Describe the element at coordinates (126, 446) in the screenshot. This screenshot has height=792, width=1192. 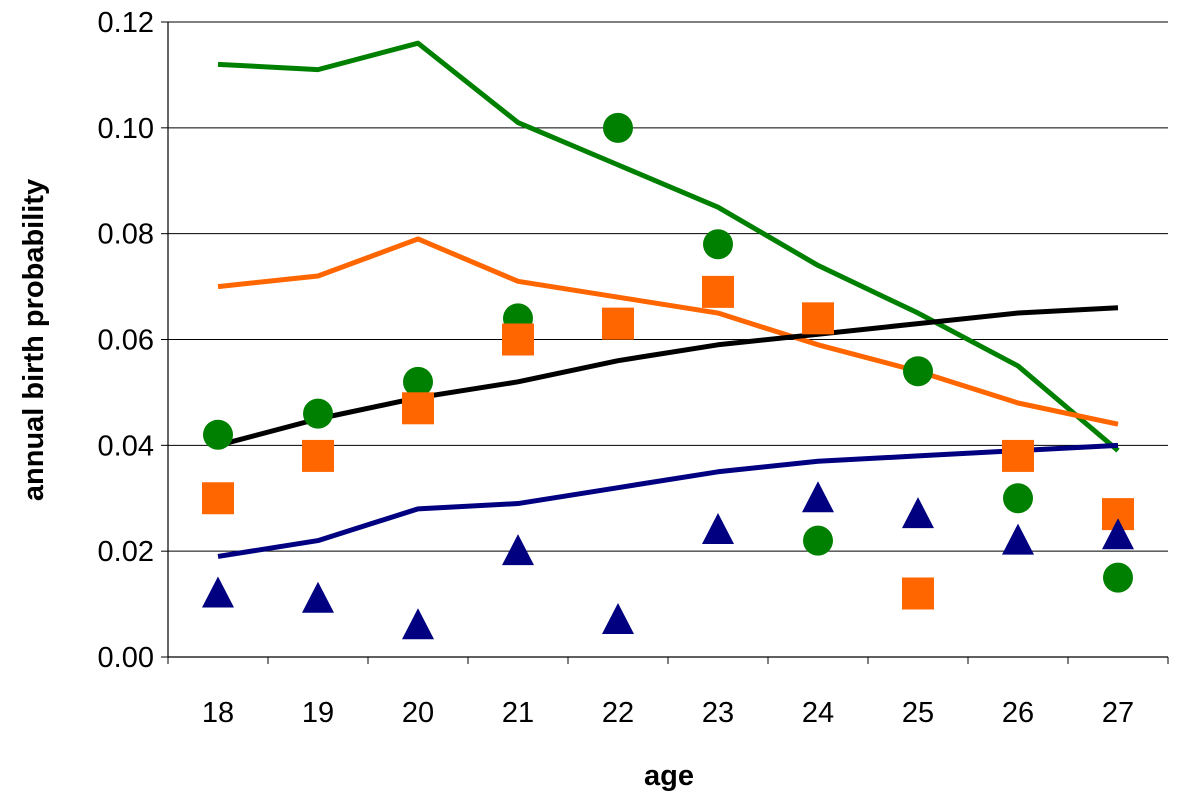
I see `y-tick-label: 0.04` at that location.